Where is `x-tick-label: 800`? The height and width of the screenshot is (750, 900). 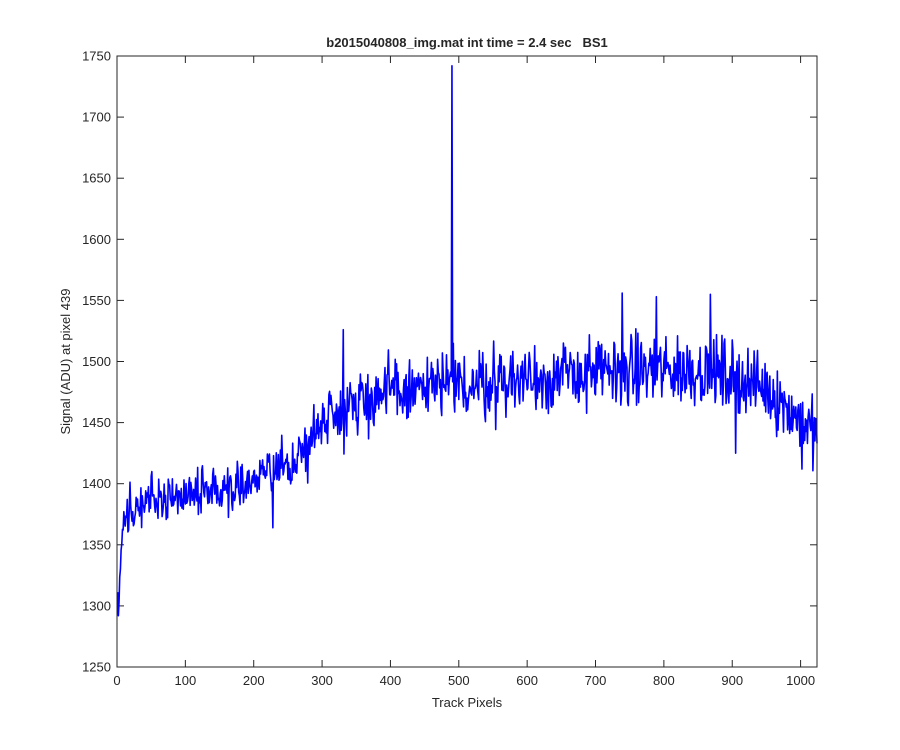
x-tick-label: 800 is located at coordinates (664, 680).